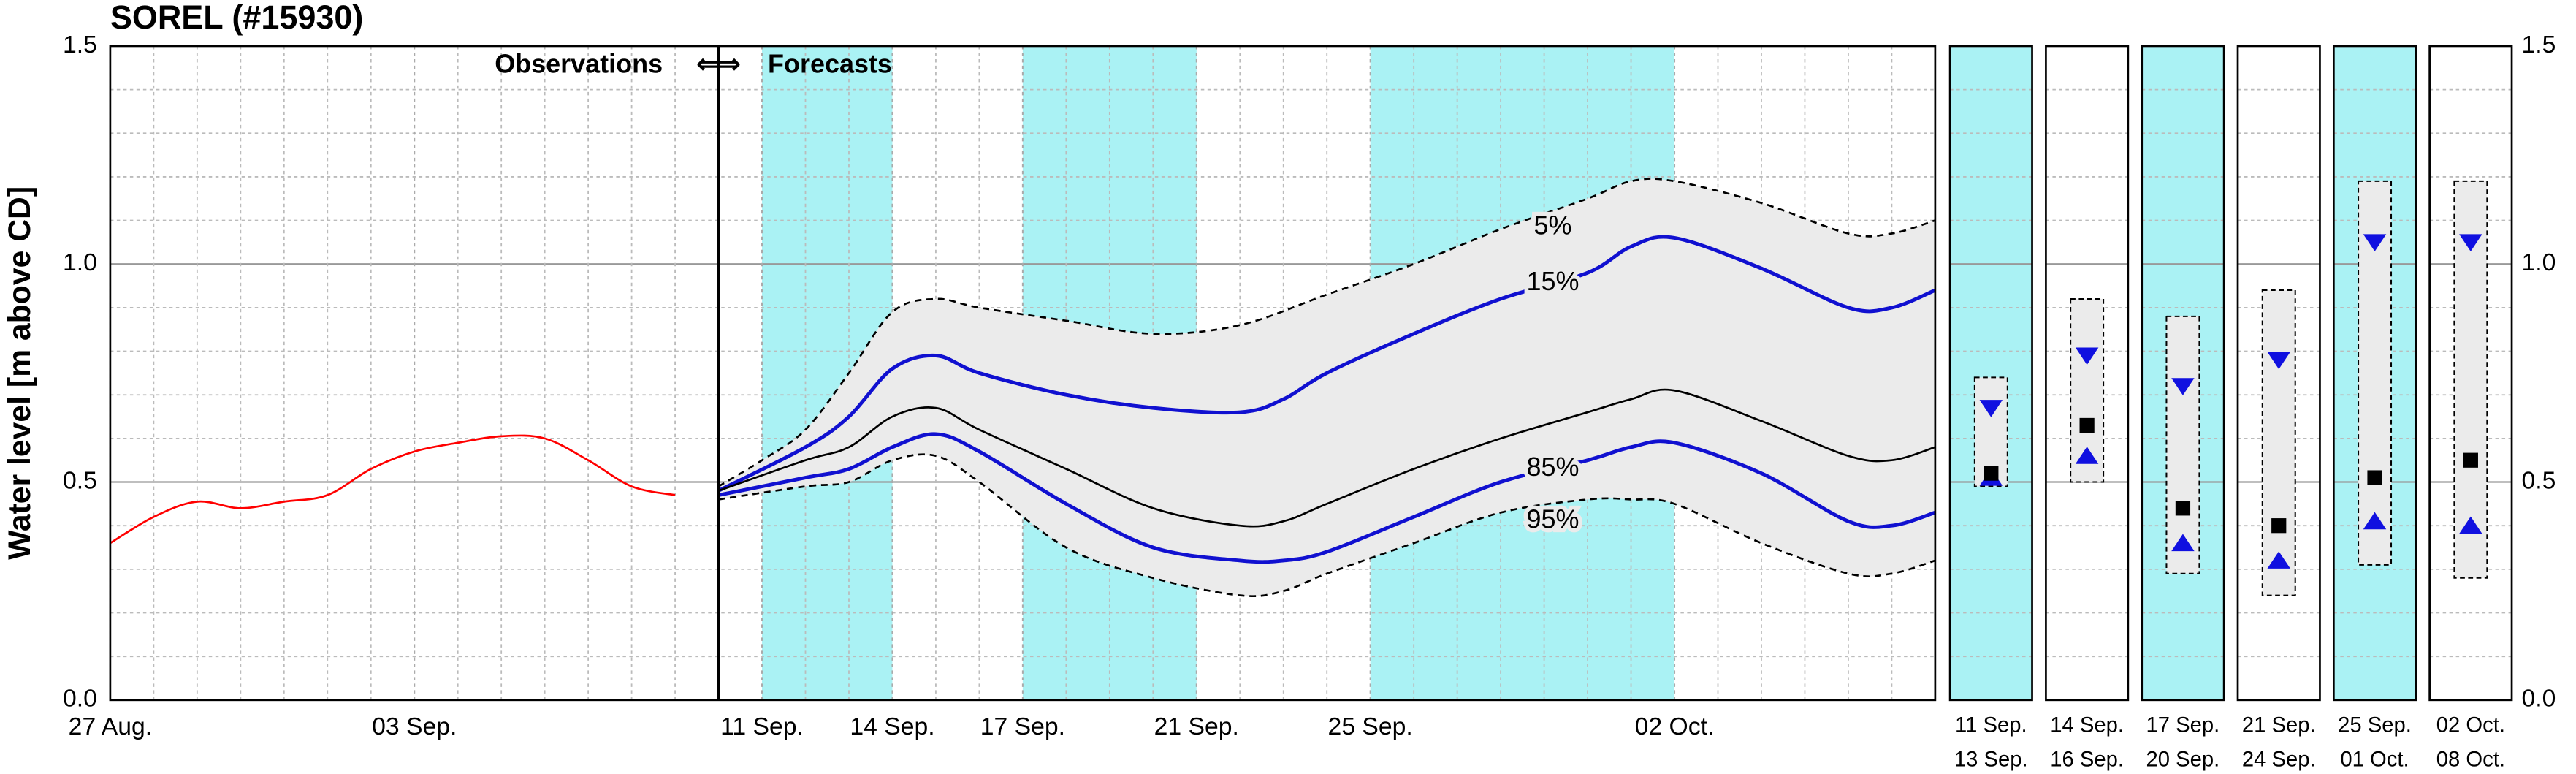 This screenshot has height=774, width=2576. Describe the element at coordinates (2375, 725) in the screenshot. I see `panel-label: 25 Sep.` at that location.